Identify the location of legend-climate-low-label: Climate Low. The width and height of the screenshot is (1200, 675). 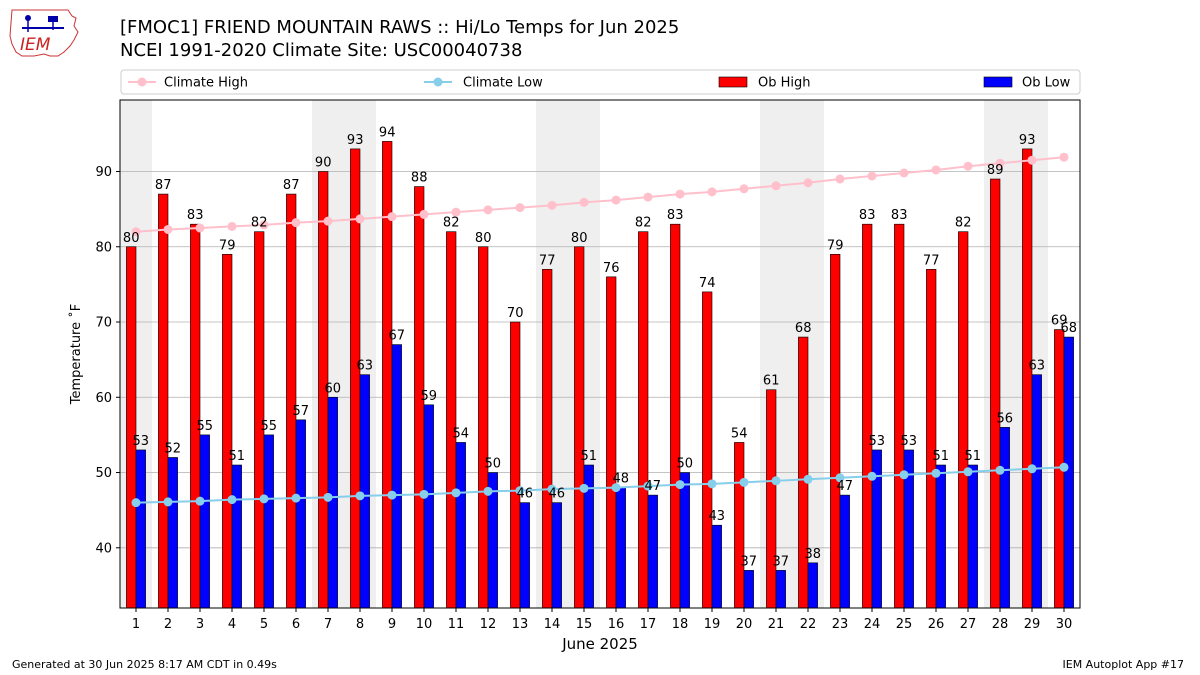
(503, 83).